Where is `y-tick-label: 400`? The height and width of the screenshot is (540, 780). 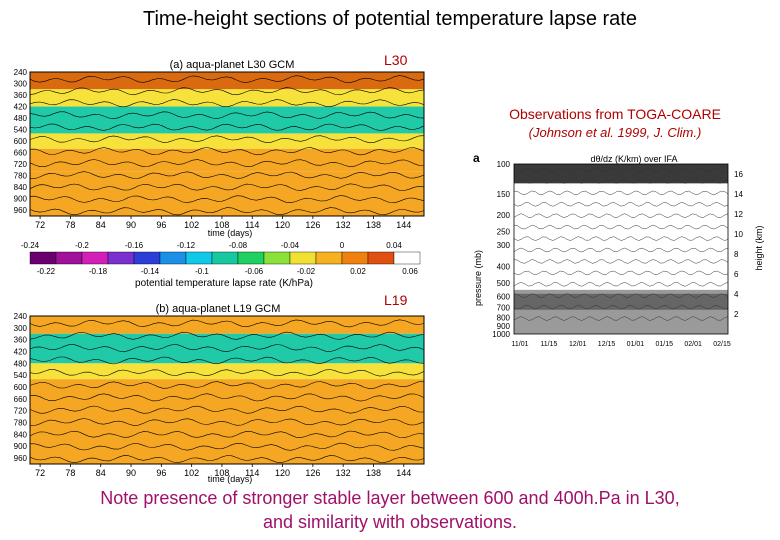
y-tick-label: 400 is located at coordinates (504, 266).